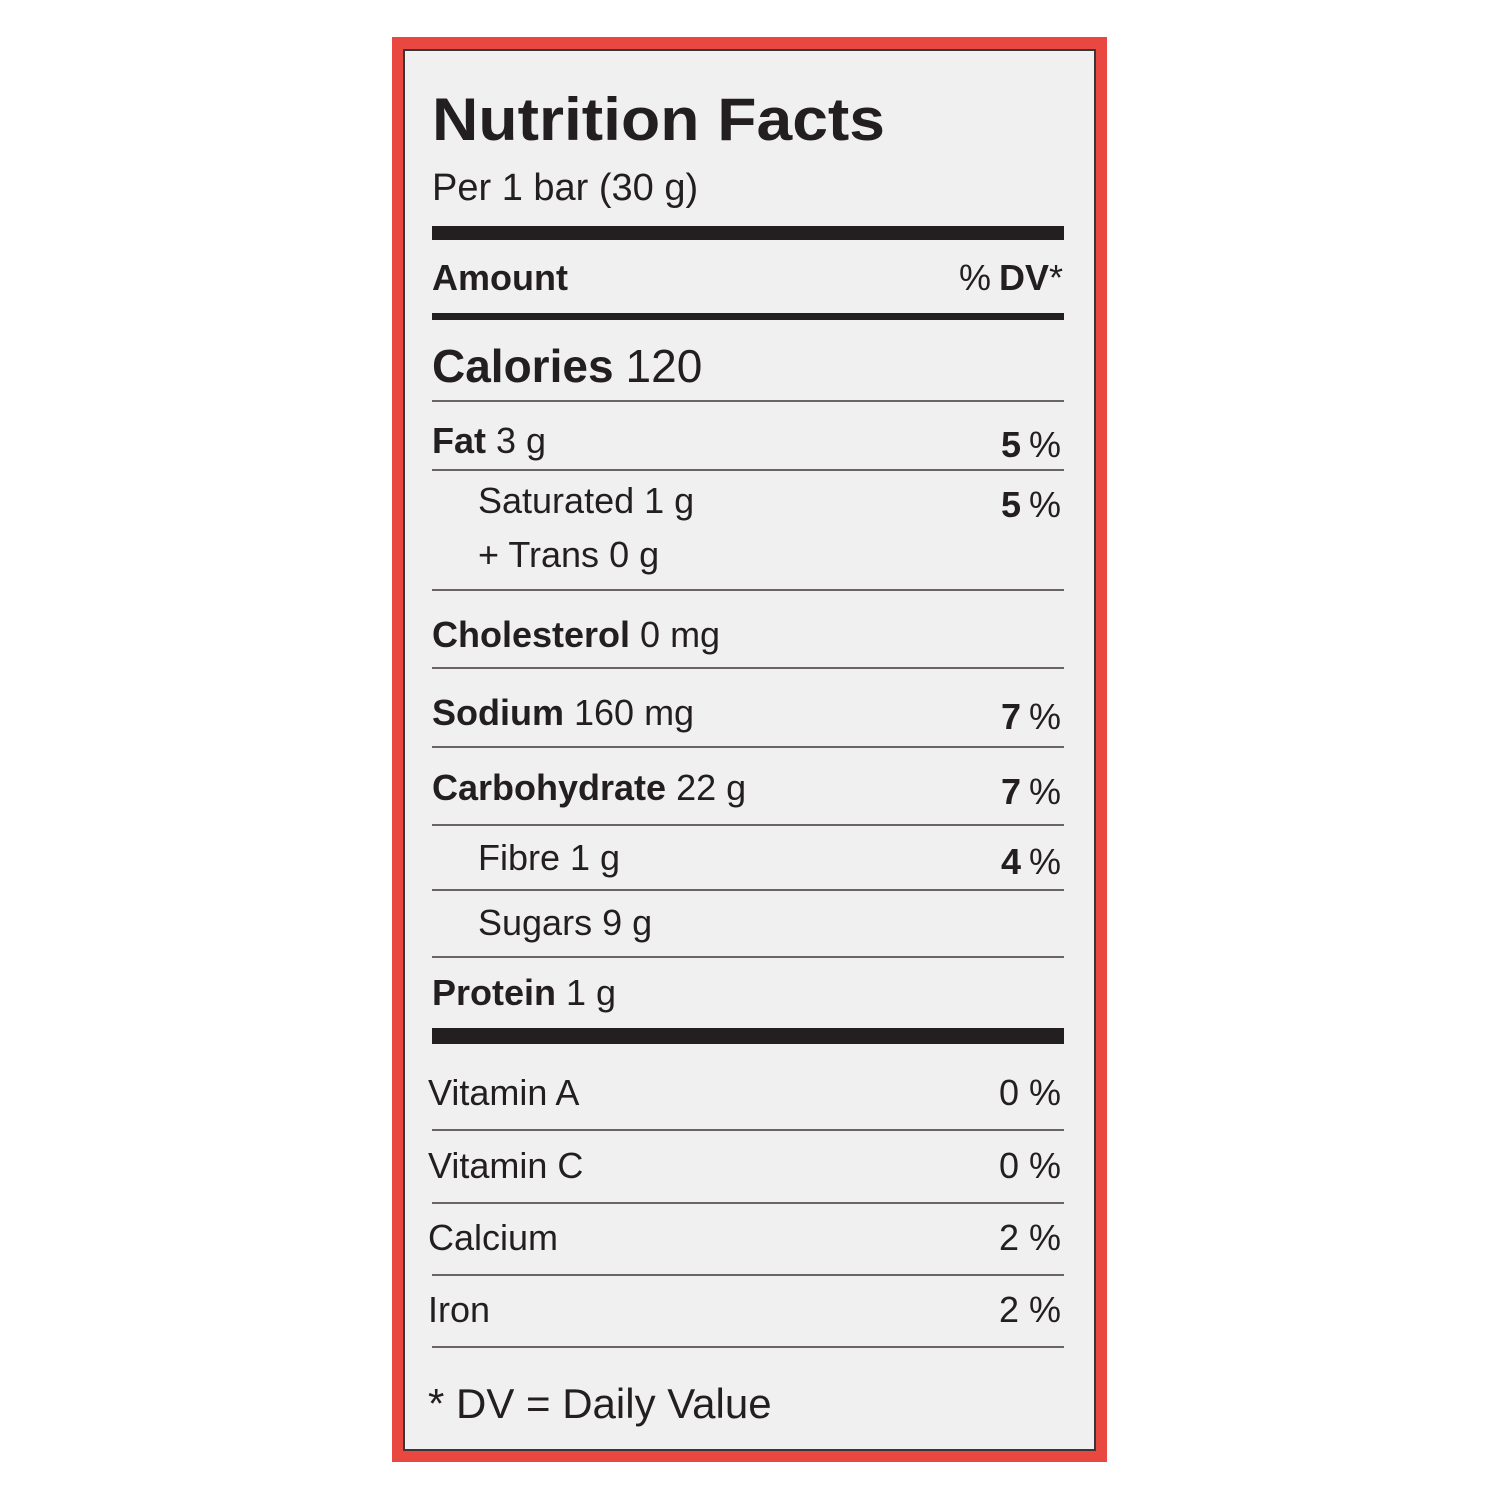 This screenshot has height=1500, width=1500. Describe the element at coordinates (634, 712) in the screenshot. I see `nutrient-amount: 160 mg` at that location.